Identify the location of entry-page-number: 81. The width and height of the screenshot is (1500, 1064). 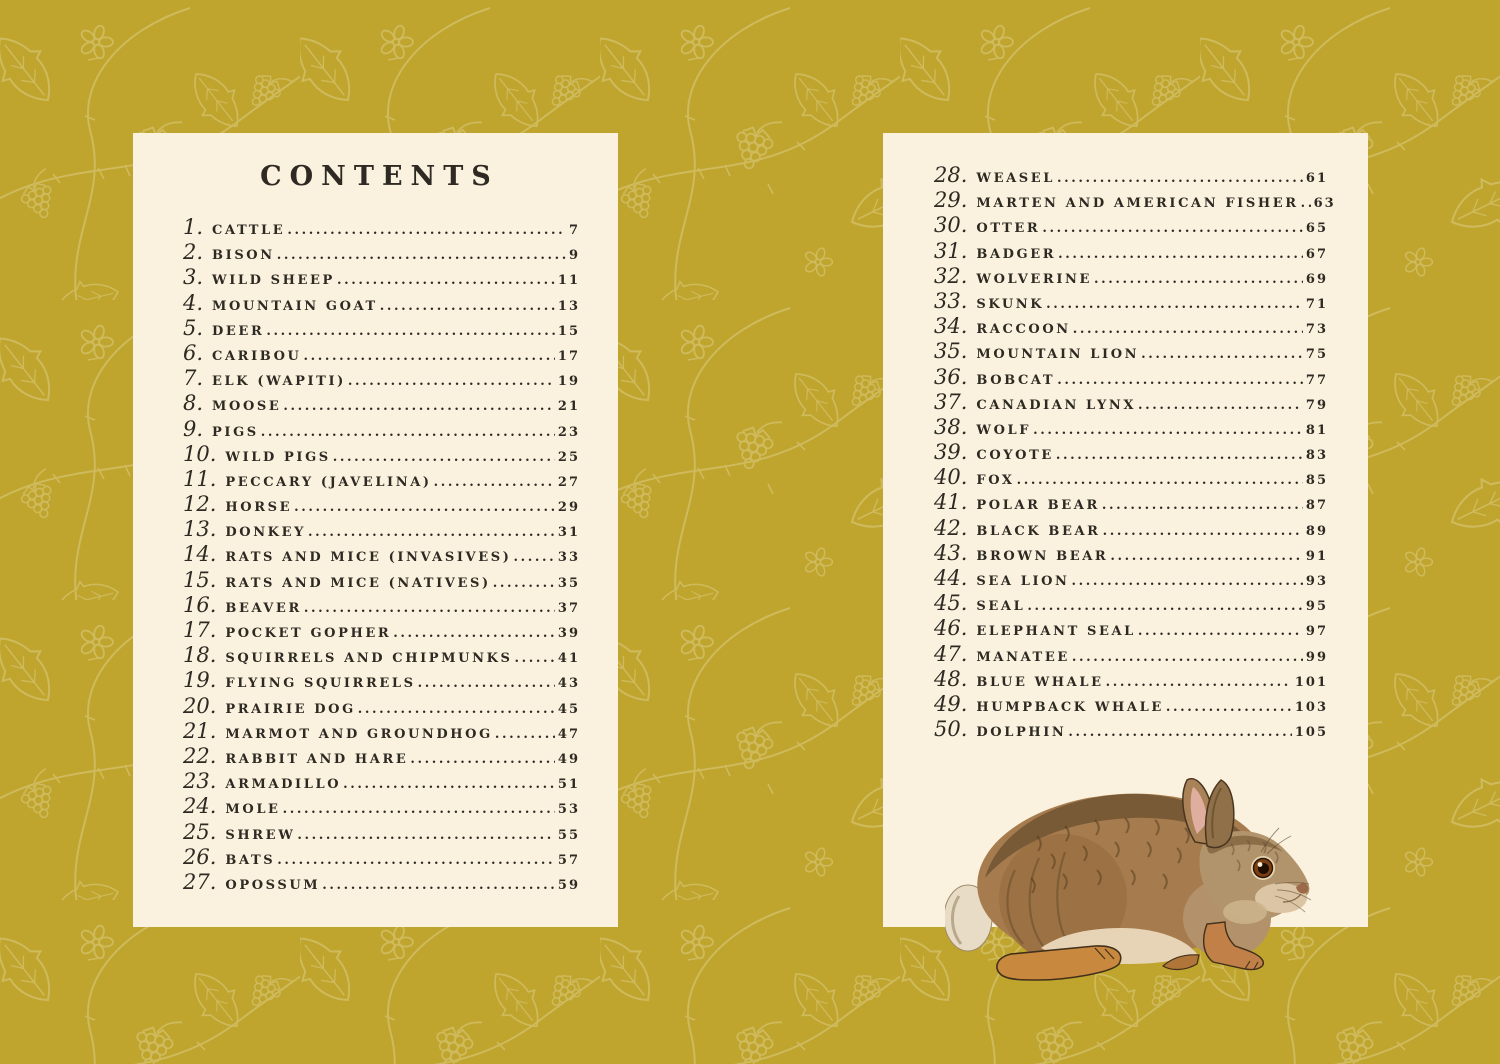
(1316, 430).